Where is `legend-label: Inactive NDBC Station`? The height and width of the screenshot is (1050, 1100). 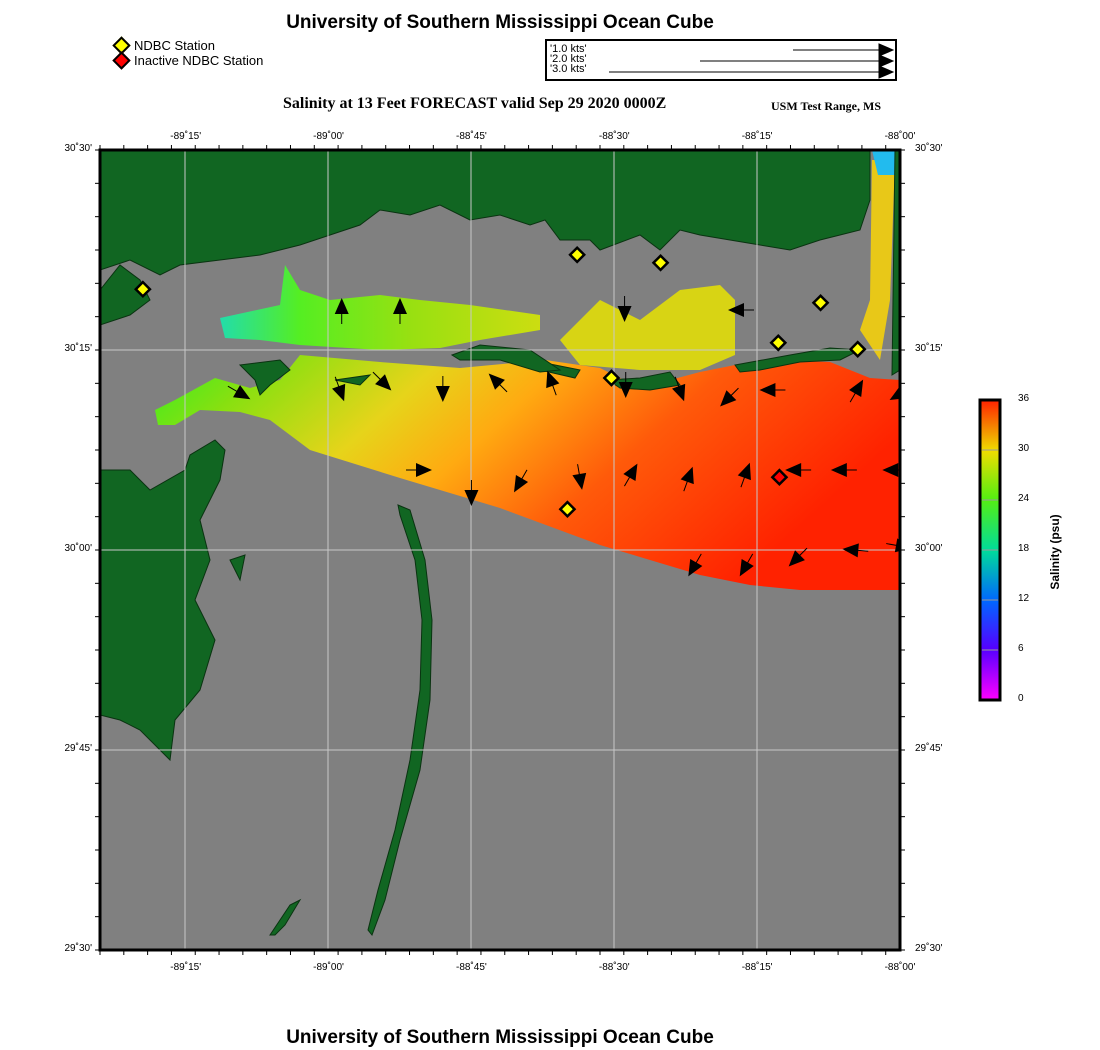
legend-label: Inactive NDBC Station is located at coordinates (199, 60).